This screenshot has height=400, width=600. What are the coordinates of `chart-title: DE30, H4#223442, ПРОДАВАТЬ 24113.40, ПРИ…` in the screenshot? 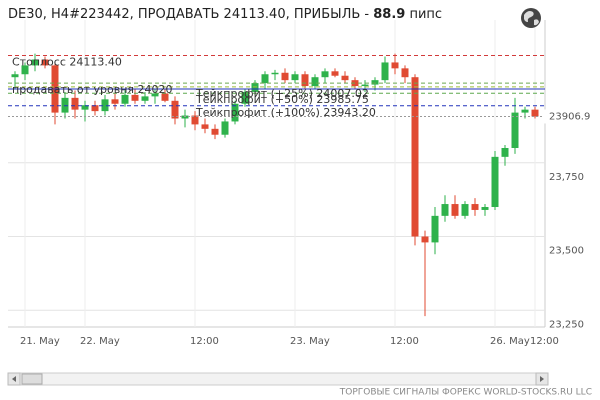 It's located at (225, 14).